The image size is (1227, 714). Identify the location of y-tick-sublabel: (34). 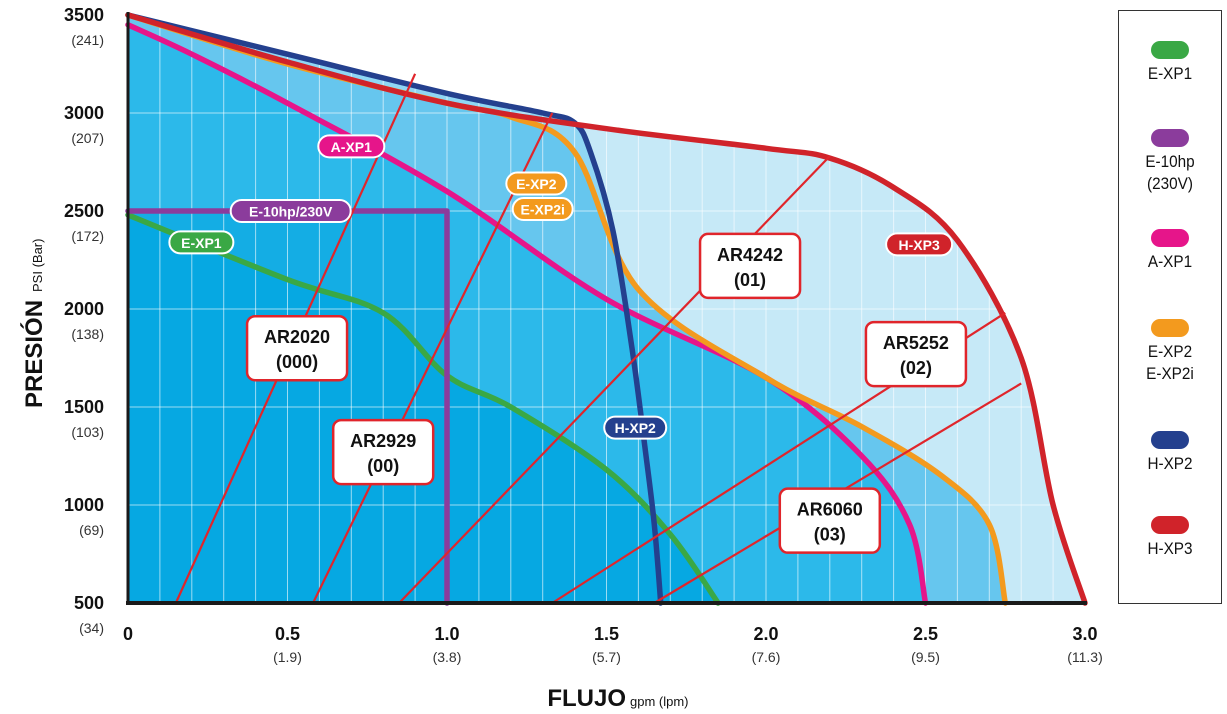
(91, 628).